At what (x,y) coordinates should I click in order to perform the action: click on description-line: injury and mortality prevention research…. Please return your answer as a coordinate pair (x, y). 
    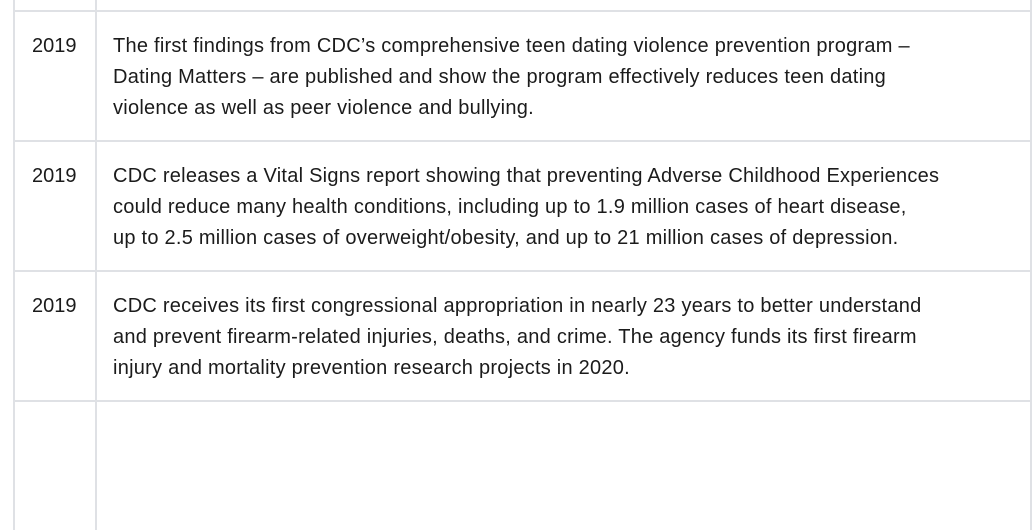
    Looking at the image, I should click on (371, 368).